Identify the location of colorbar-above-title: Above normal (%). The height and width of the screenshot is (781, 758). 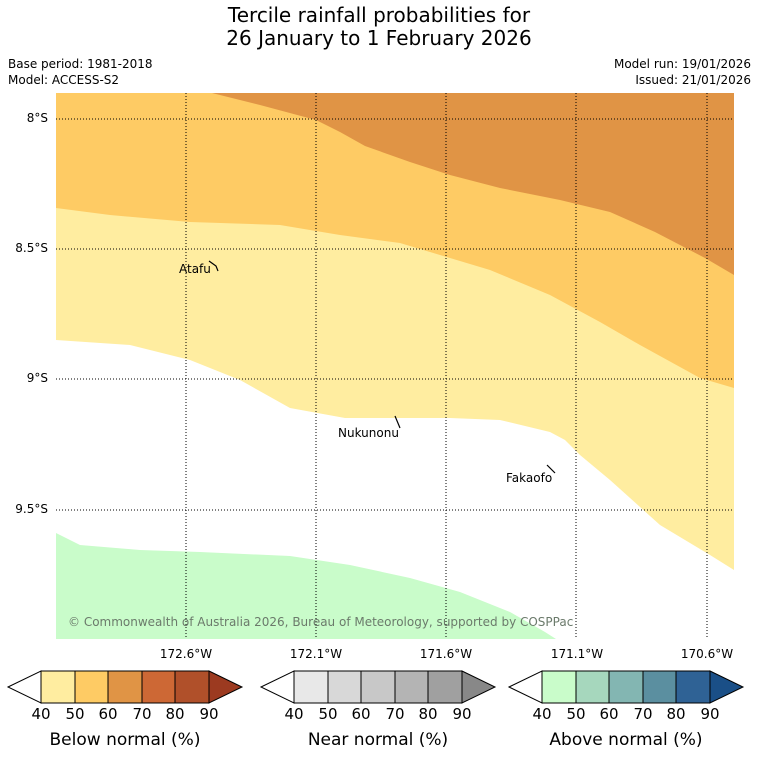
(626, 740).